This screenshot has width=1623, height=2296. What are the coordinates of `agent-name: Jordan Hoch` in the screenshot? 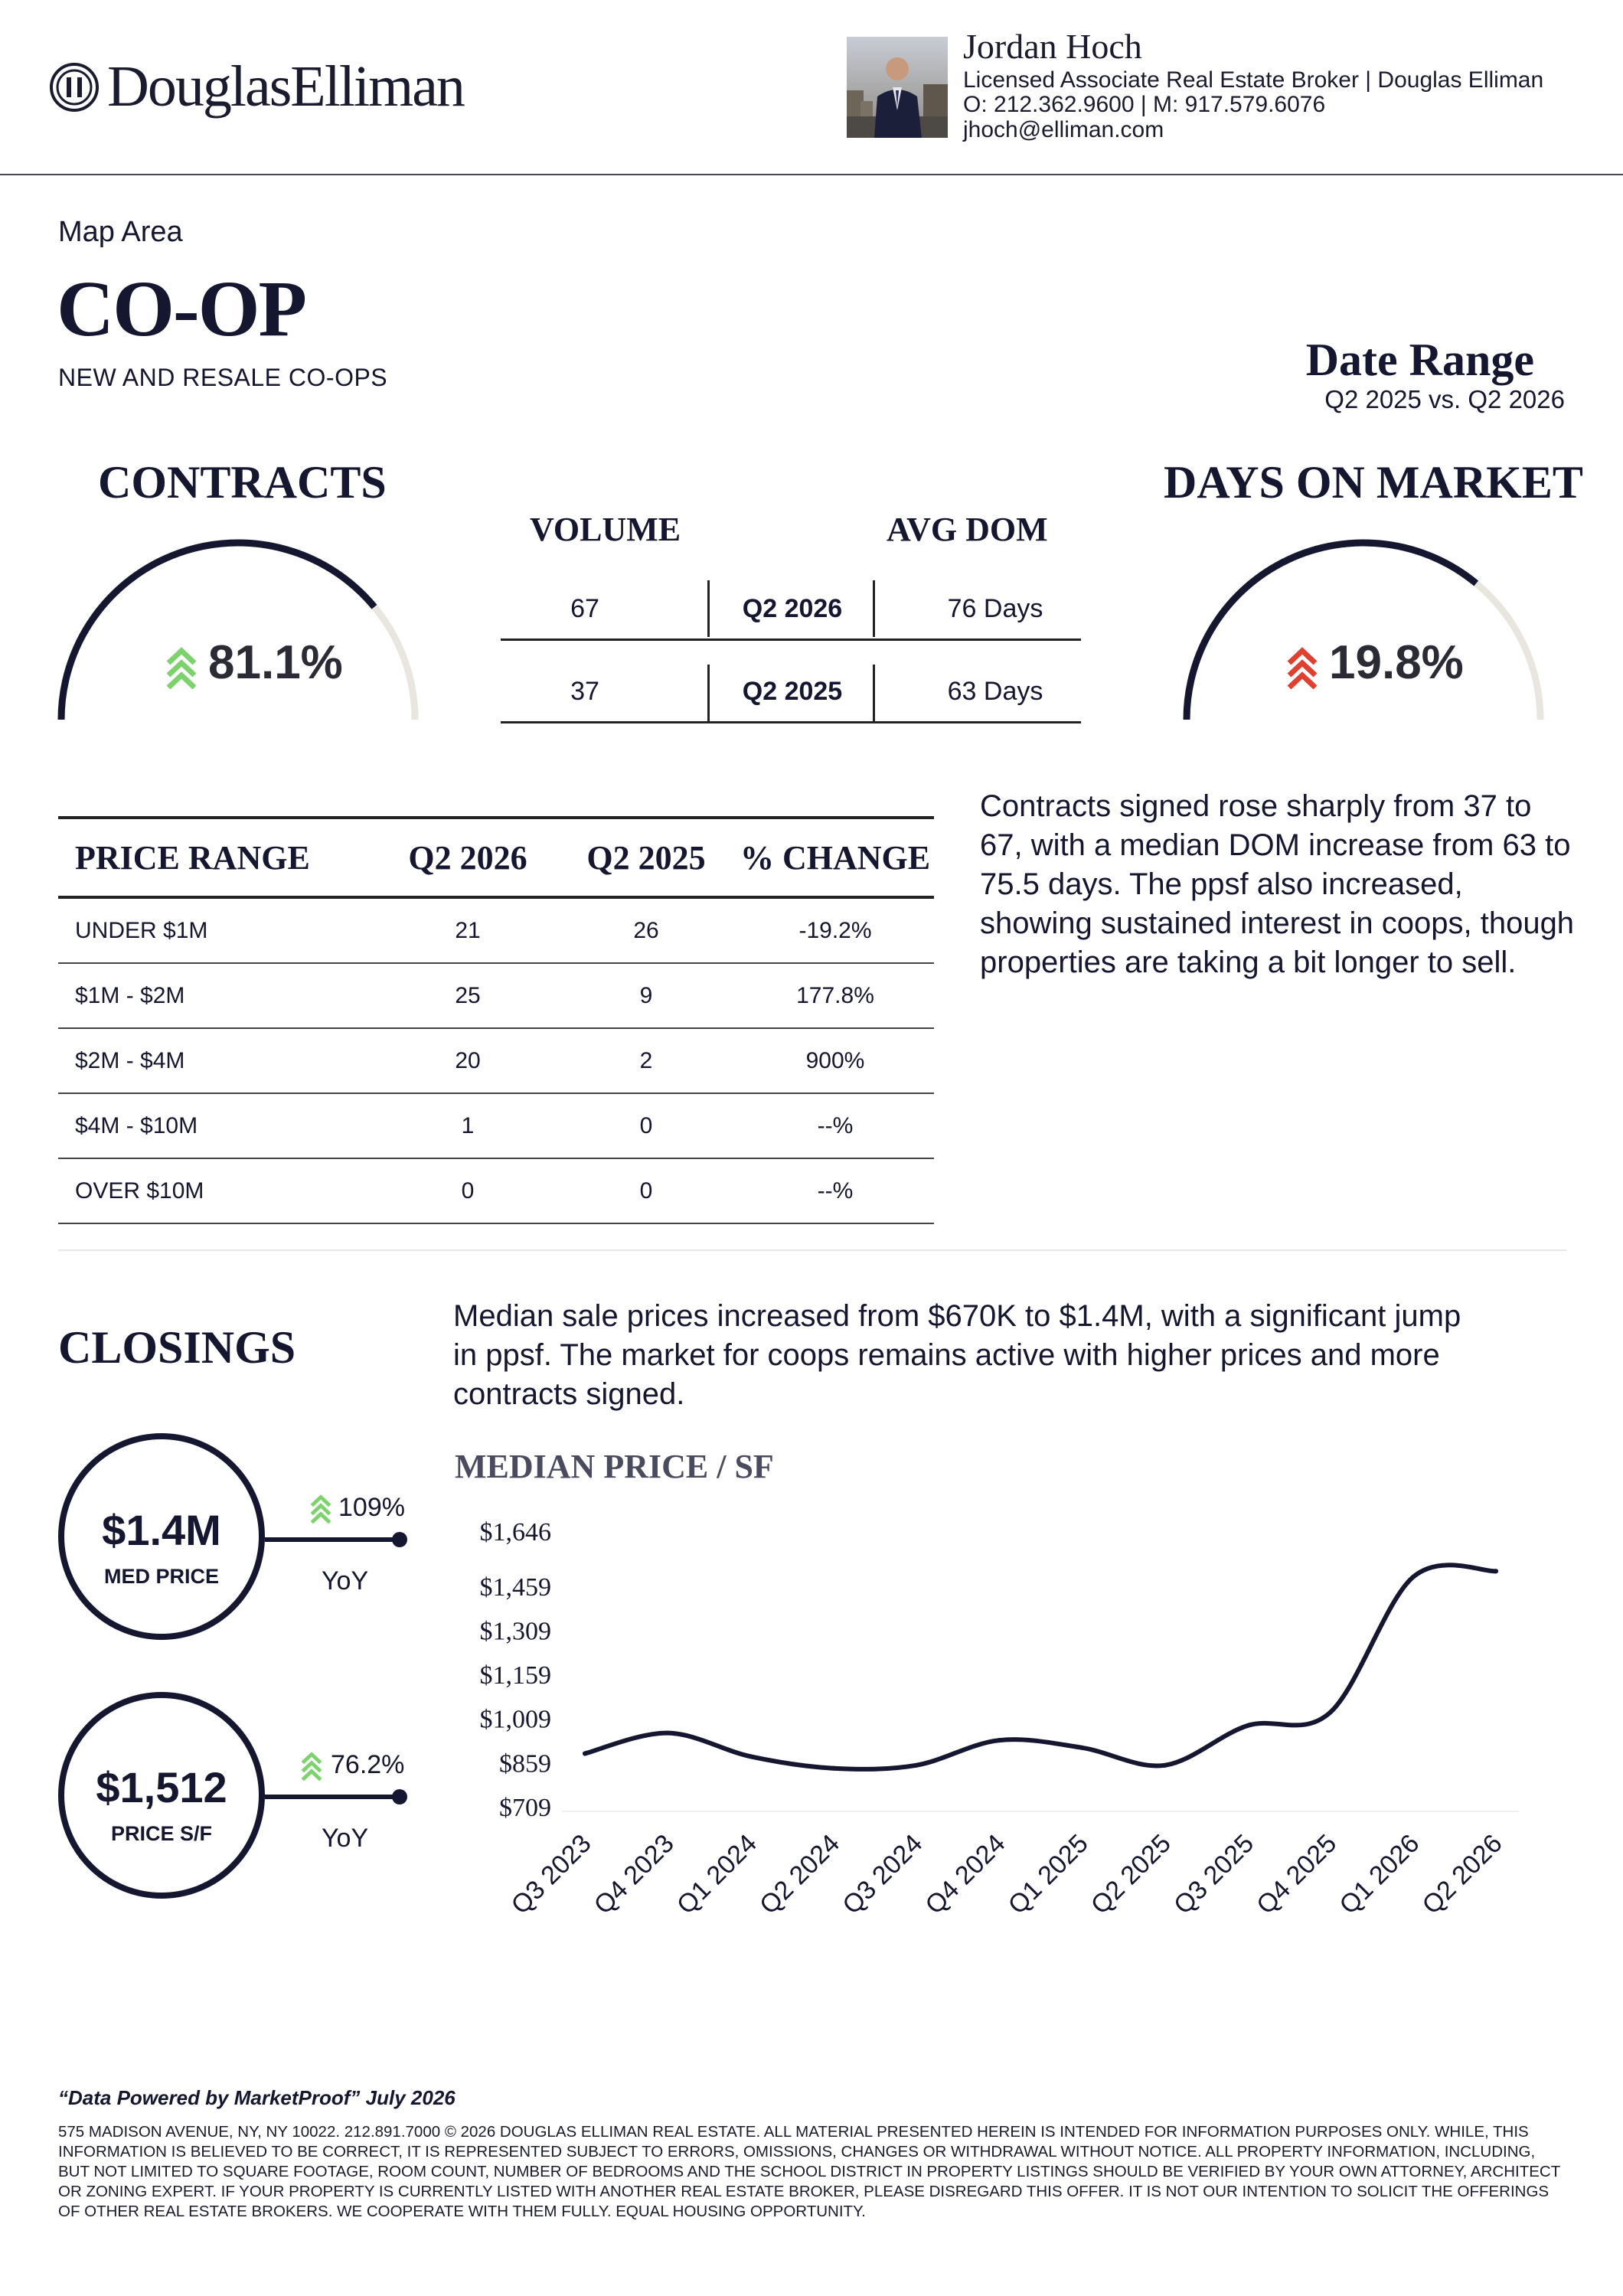 It's located at (1052, 46).